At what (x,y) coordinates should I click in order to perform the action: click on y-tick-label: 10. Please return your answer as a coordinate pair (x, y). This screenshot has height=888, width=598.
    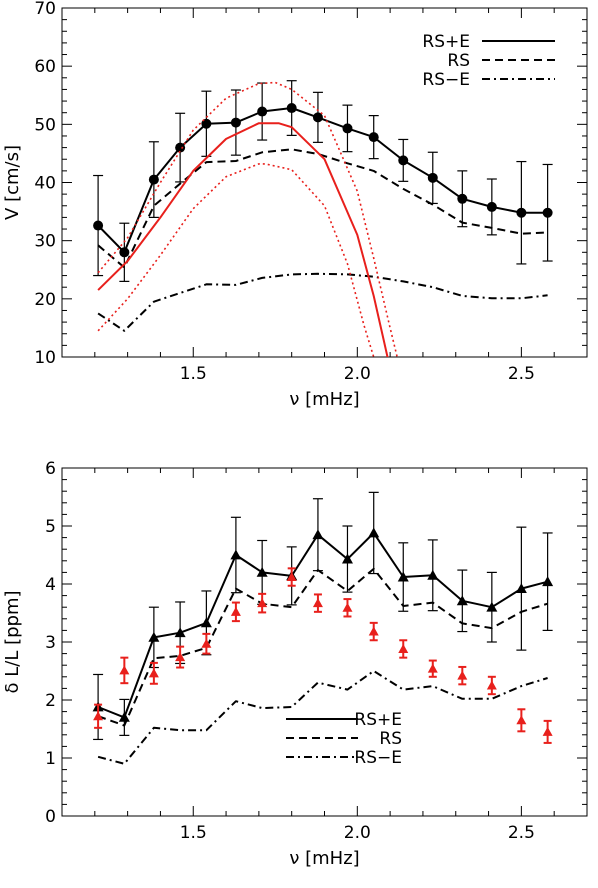
    Looking at the image, I should click on (45, 358).